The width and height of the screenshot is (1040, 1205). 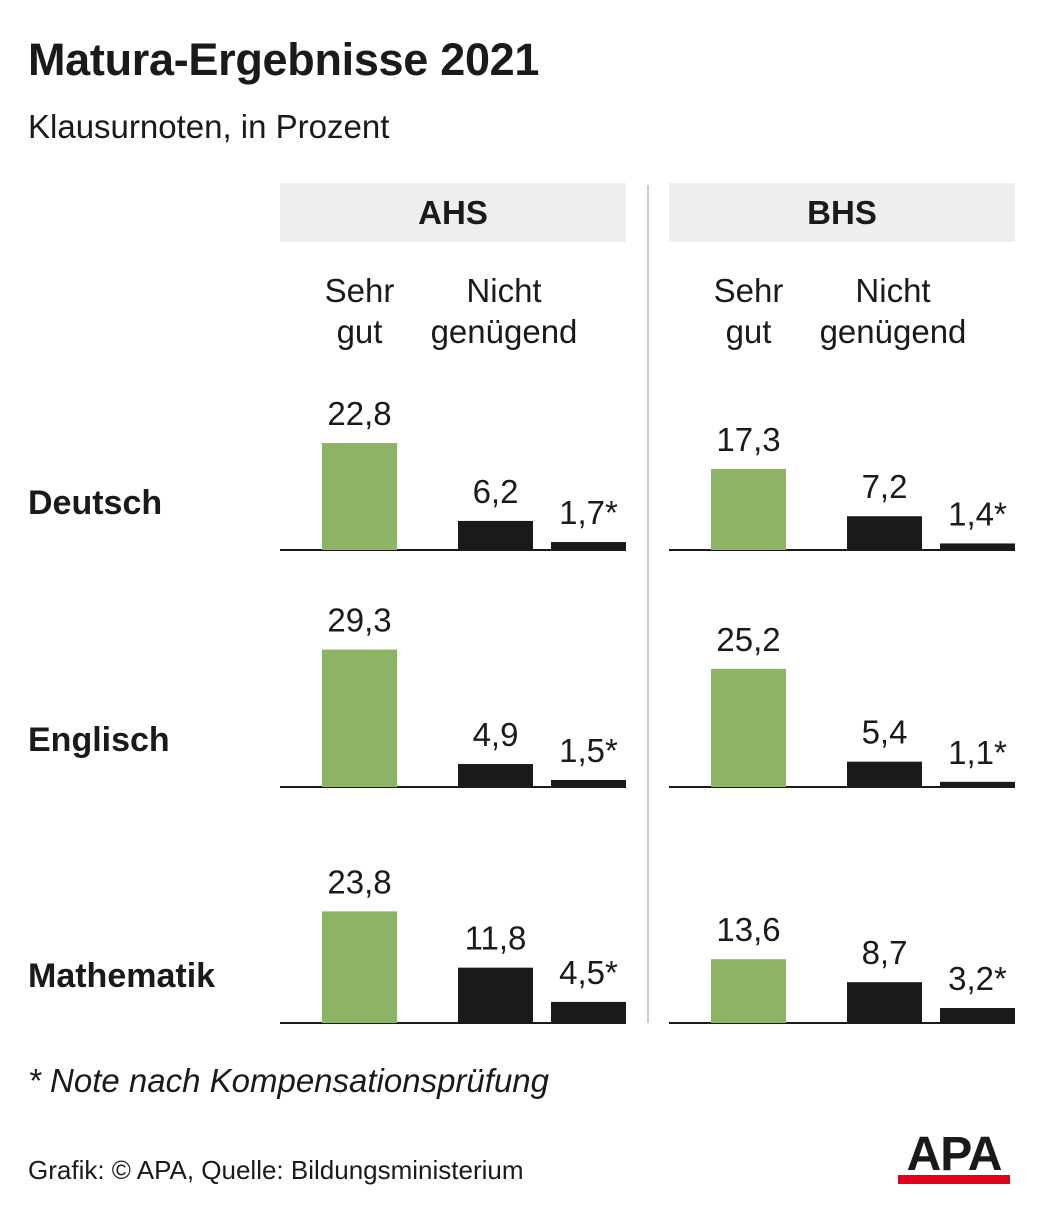 I want to click on data-label-sehr-gut-bhs-mathematik: 13,6, so click(x=748, y=929).